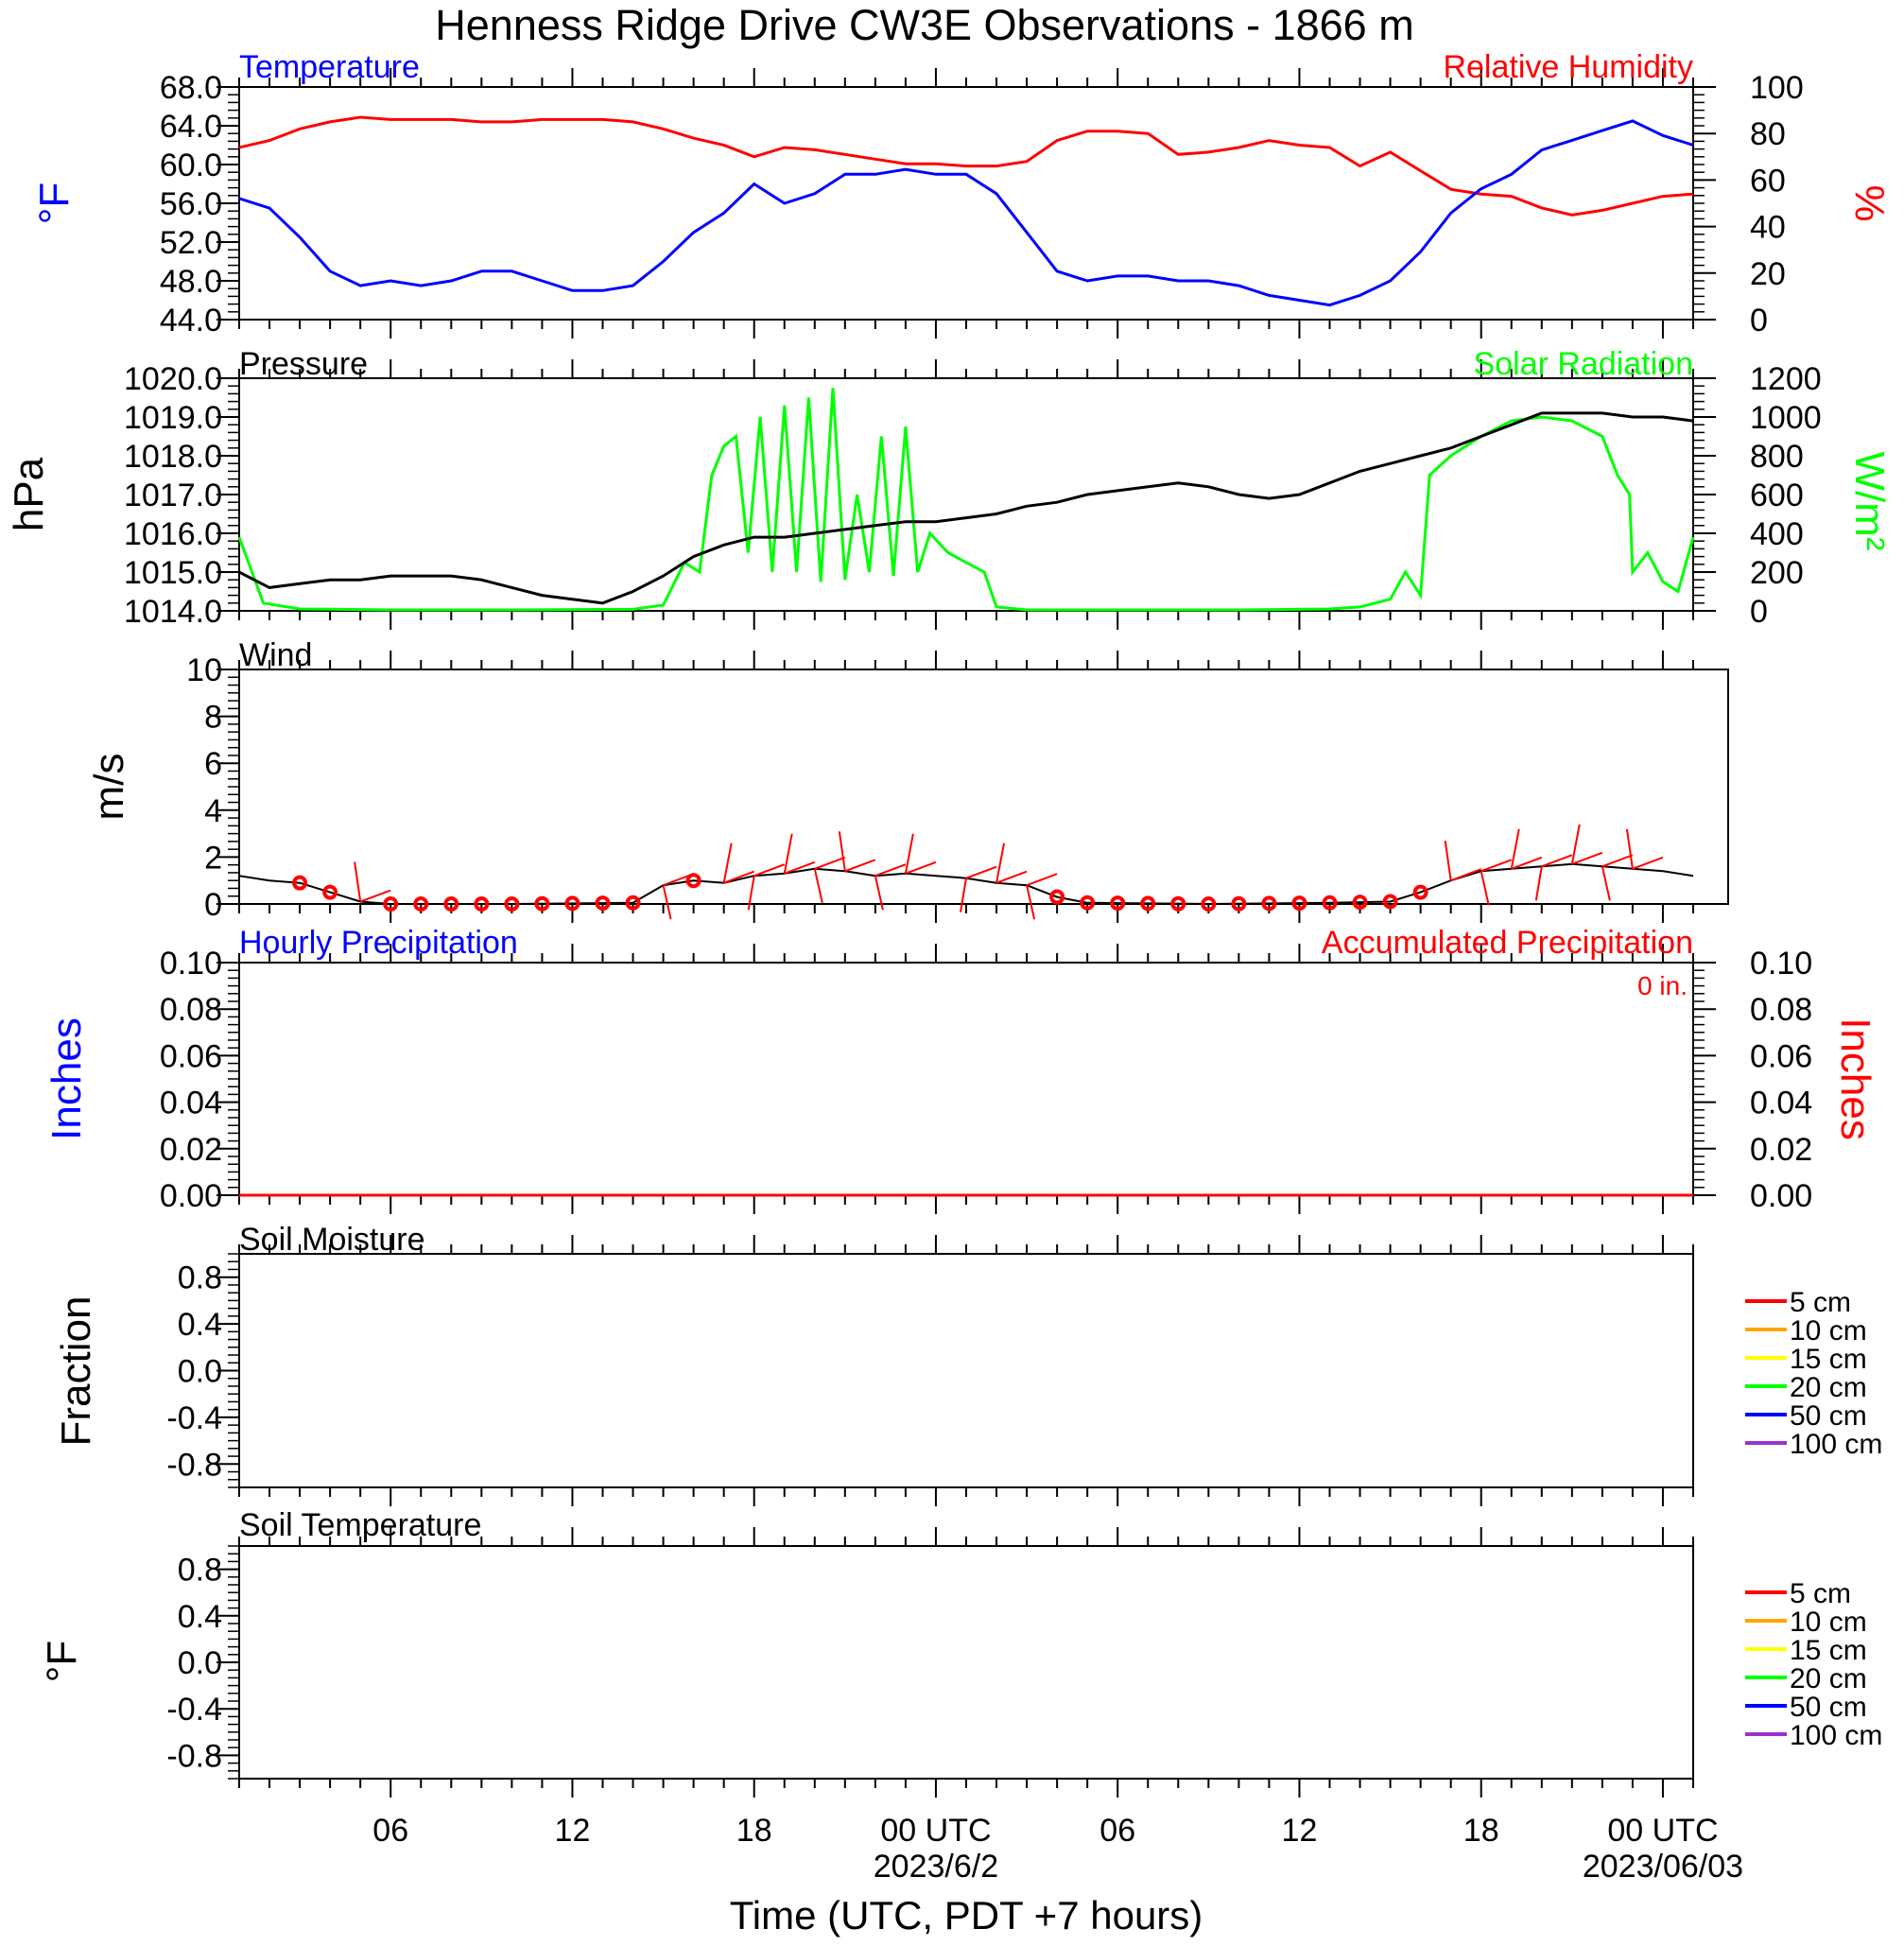  What do you see at coordinates (966, 1915) in the screenshot?
I see `x-axis-title: Time (UTC, PDT +7 hours)` at bounding box center [966, 1915].